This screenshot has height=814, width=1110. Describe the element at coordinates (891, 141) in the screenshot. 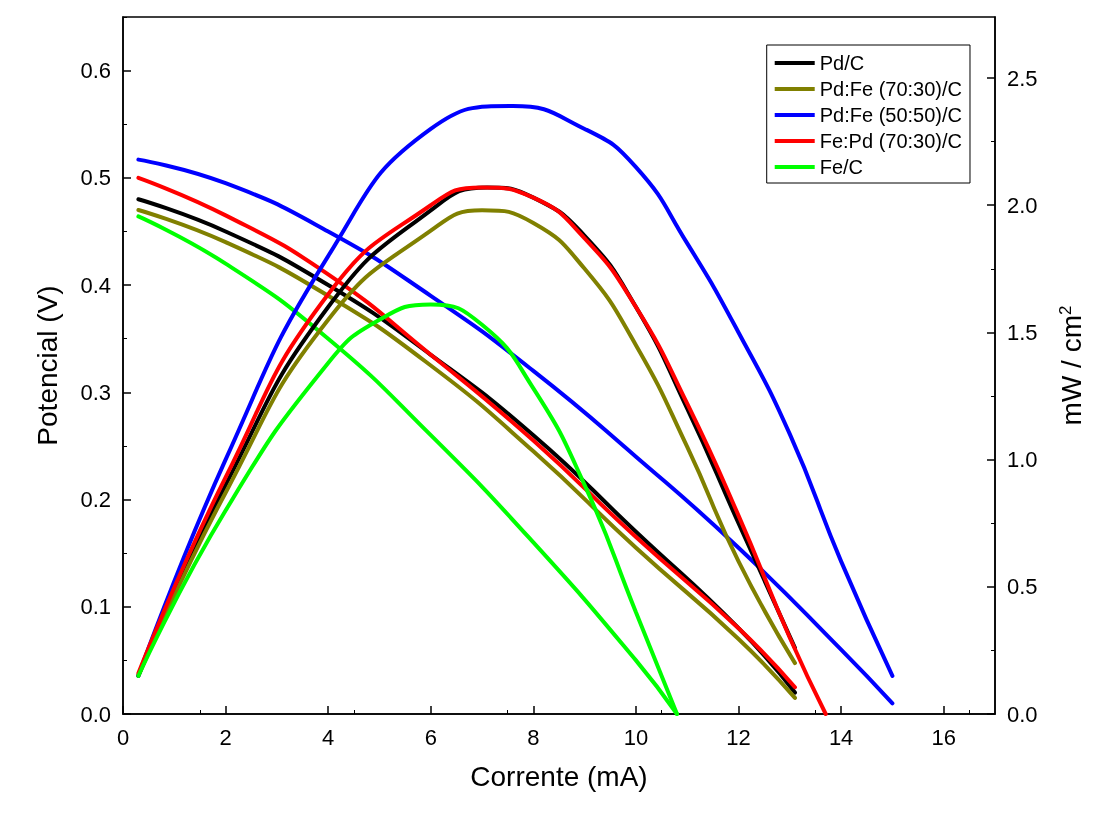

I see `legend-label: Fe:Pd (70:30)/C` at that location.